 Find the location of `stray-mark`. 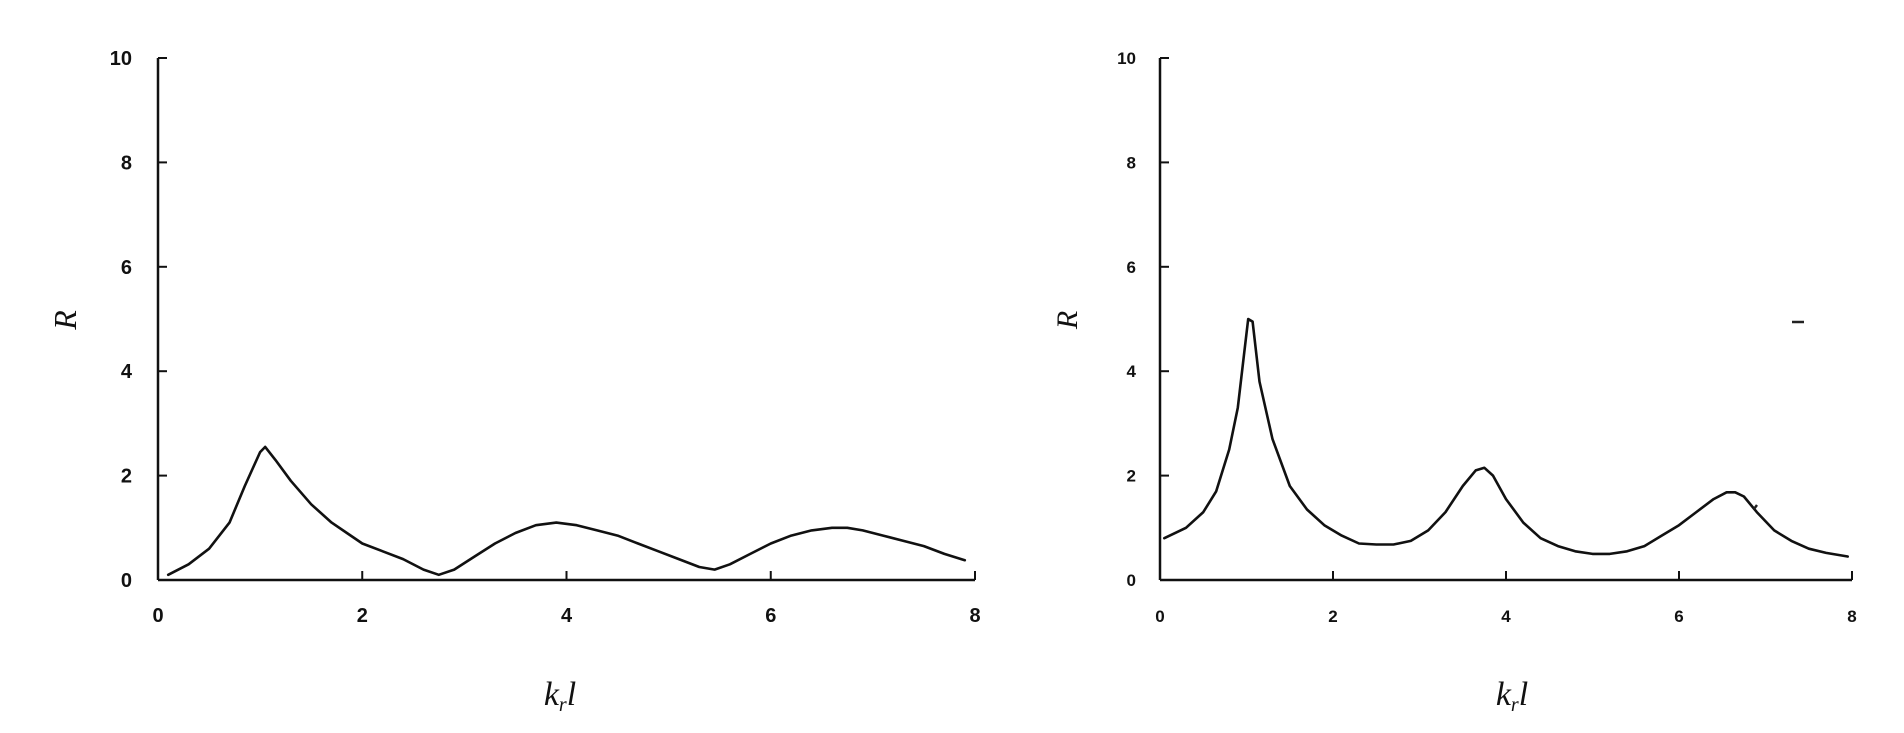

stray-mark is located at coordinates (1755, 507).